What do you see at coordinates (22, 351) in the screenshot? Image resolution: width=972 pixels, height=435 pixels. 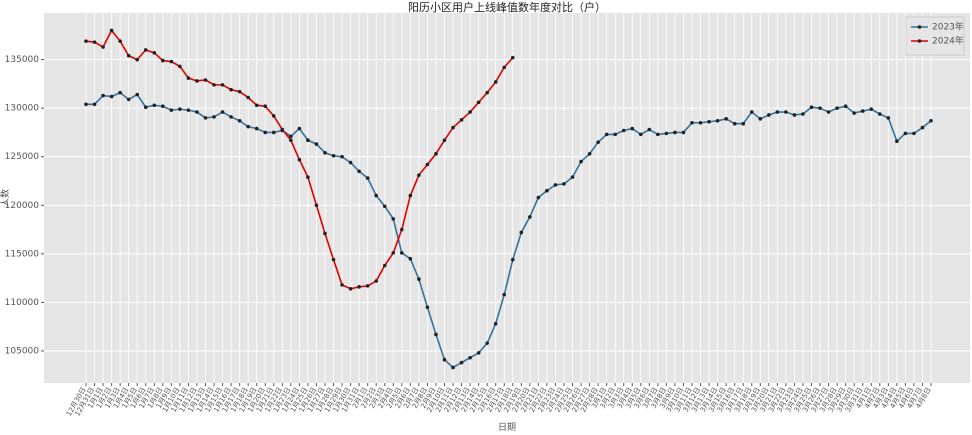 I see `y-tick-label: 105000` at bounding box center [22, 351].